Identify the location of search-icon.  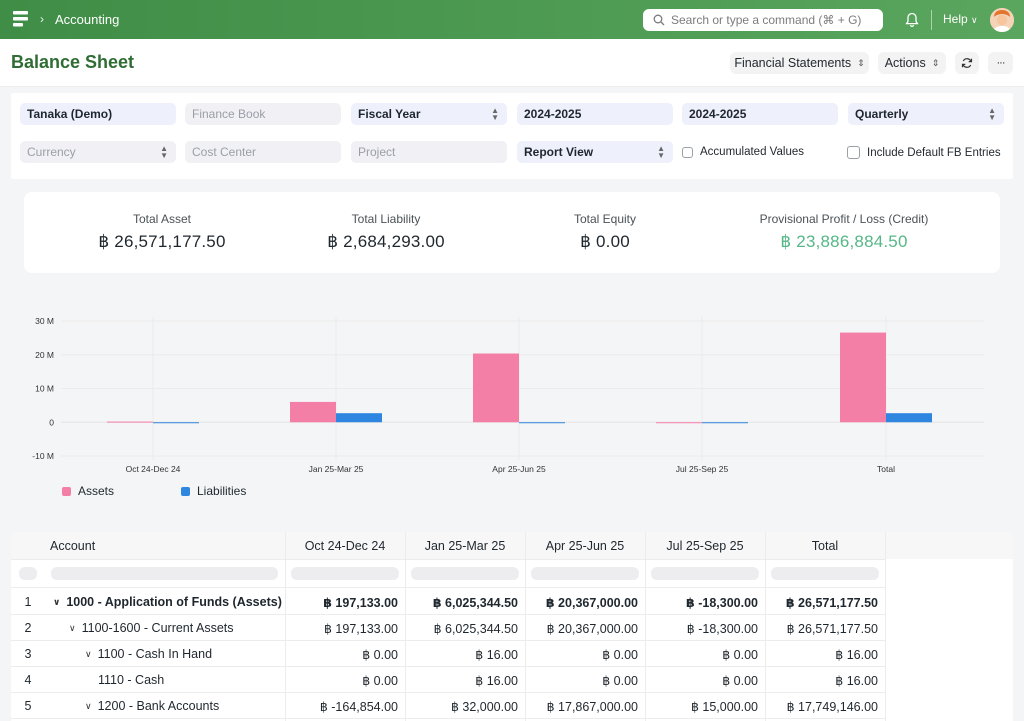
(659, 20).